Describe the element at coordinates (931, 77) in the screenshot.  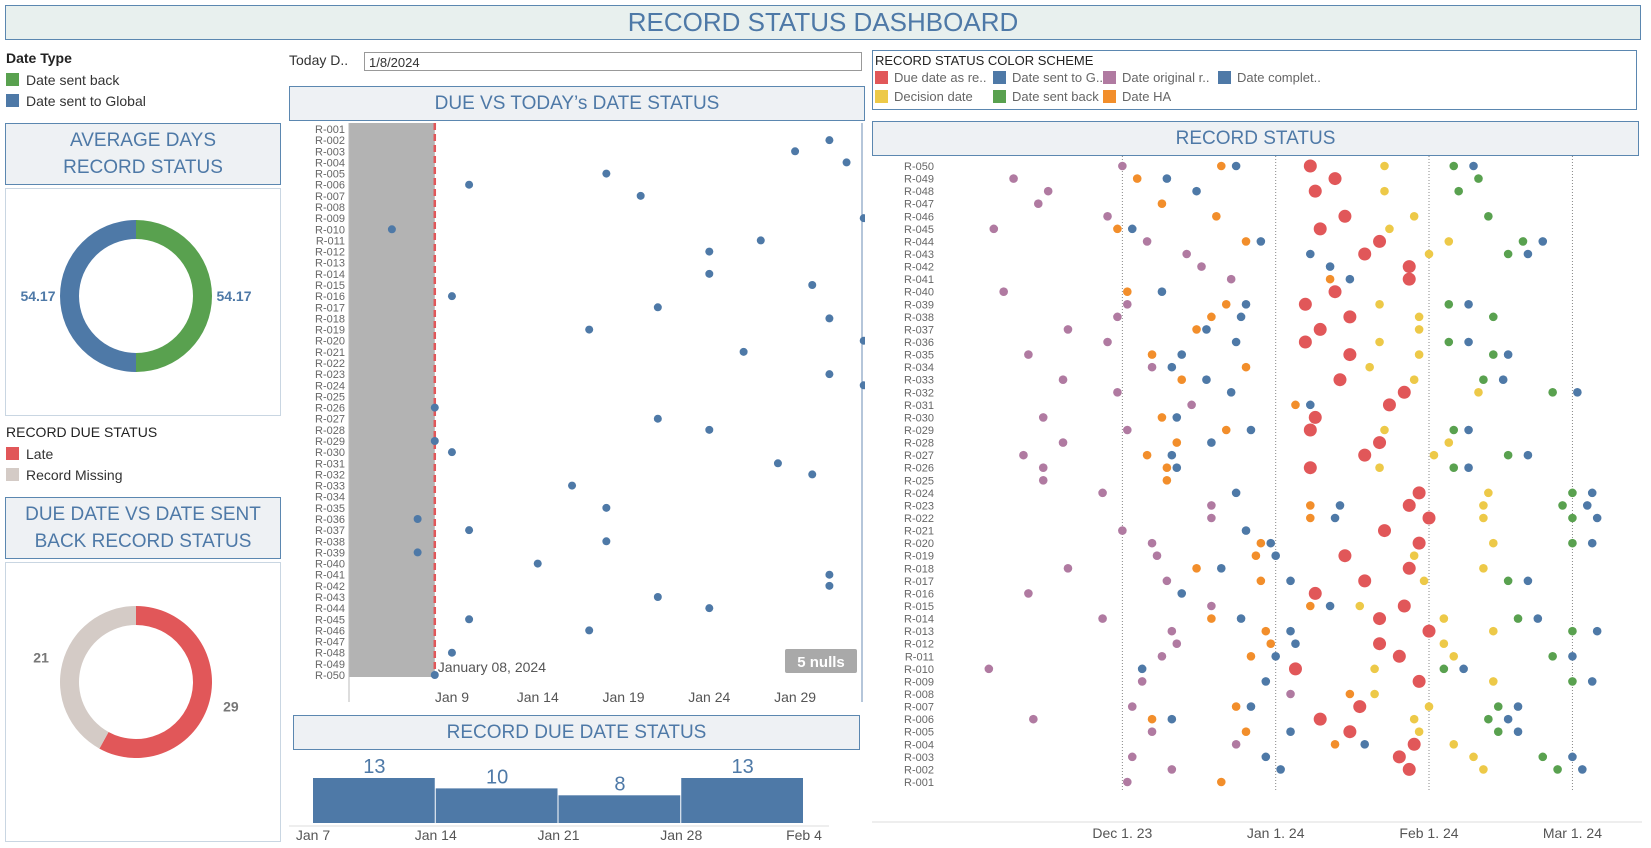
I see `scheme-legend-item: Due date as re..` at that location.